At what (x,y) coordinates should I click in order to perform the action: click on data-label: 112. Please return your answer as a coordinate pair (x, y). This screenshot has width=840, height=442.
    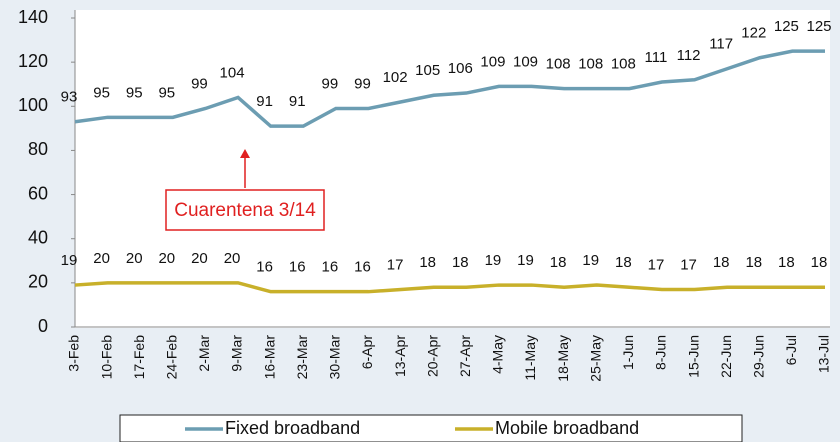
    Looking at the image, I should click on (689, 55).